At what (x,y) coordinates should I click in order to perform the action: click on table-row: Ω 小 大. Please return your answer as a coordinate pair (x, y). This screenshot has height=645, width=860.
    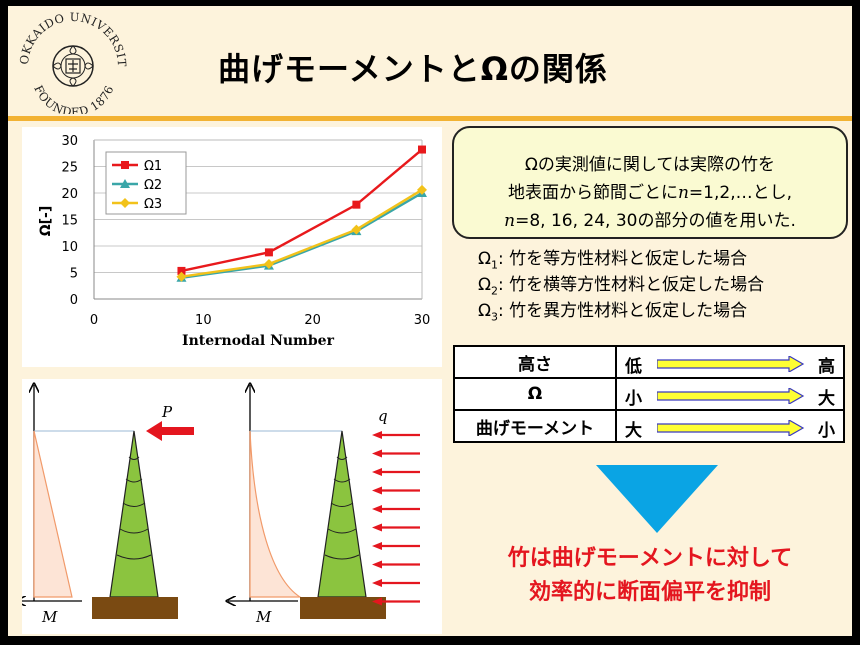
    Looking at the image, I should click on (649, 394).